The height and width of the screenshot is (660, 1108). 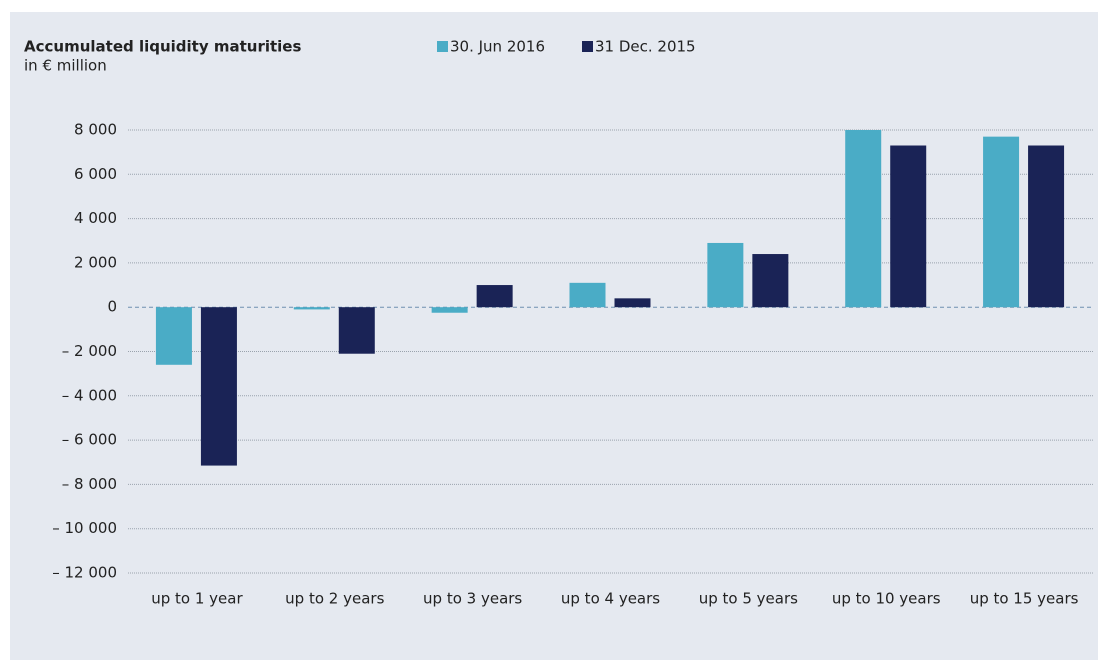 I want to click on y-tick-label: 4 000, so click(x=95, y=218).